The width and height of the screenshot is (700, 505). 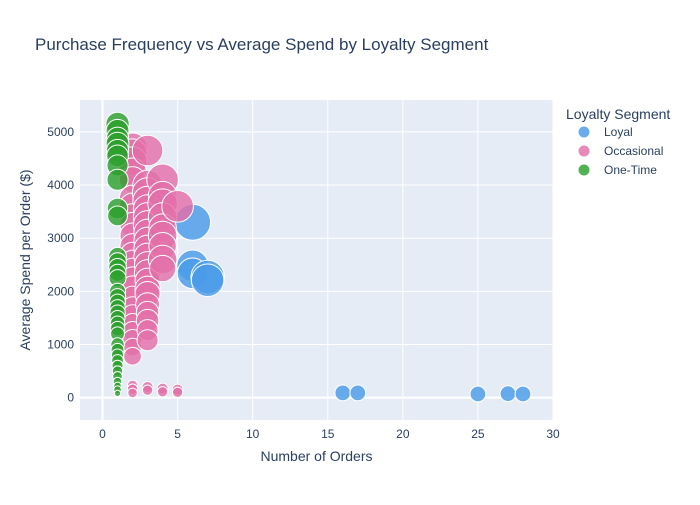 I want to click on legend-label: Loyal, so click(x=618, y=132).